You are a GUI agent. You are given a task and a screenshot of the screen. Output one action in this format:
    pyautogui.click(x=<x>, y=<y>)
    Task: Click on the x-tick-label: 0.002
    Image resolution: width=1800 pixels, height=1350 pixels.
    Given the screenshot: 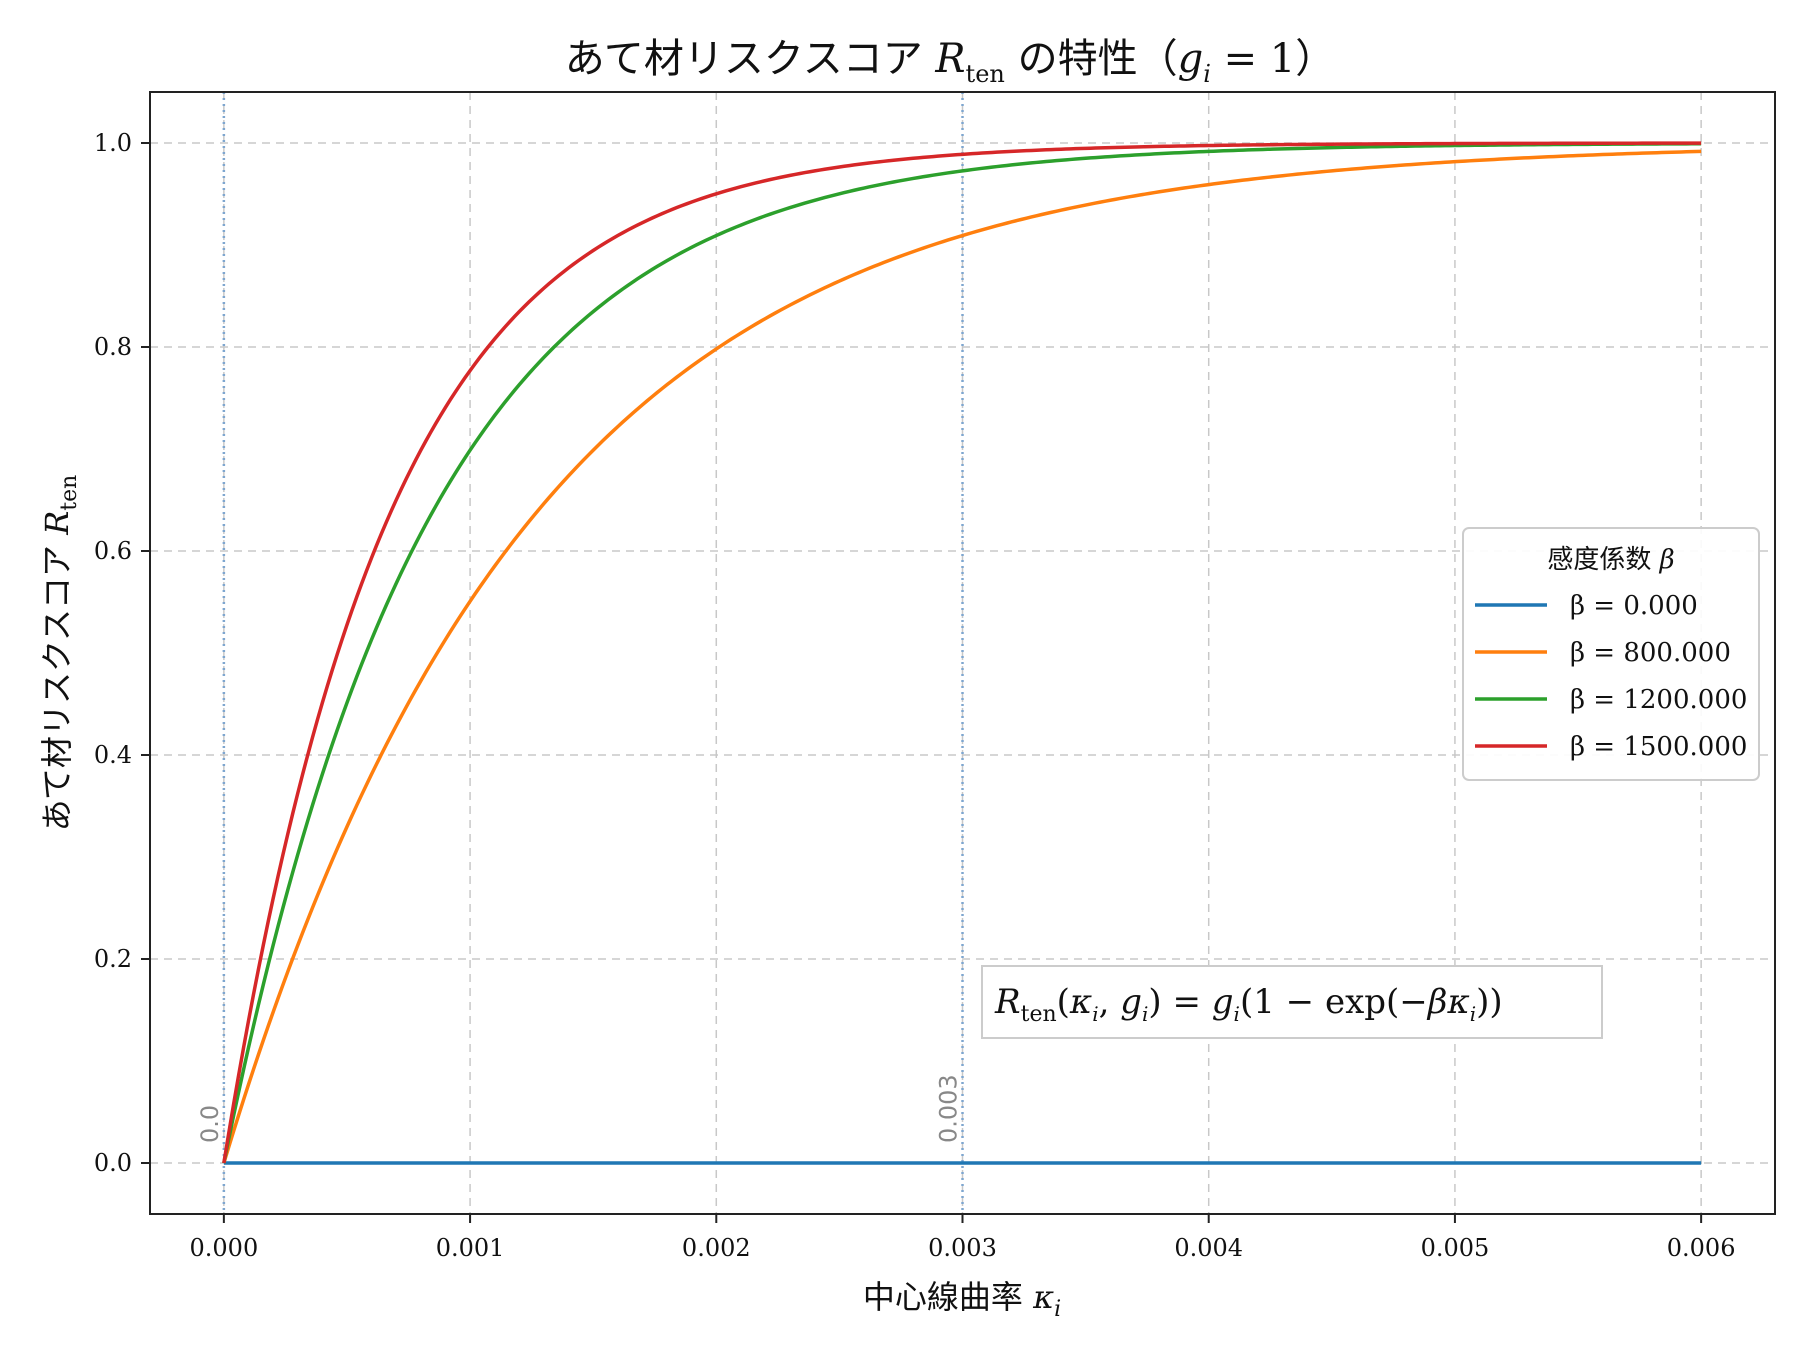 What is the action you would take?
    pyautogui.click(x=716, y=1248)
    